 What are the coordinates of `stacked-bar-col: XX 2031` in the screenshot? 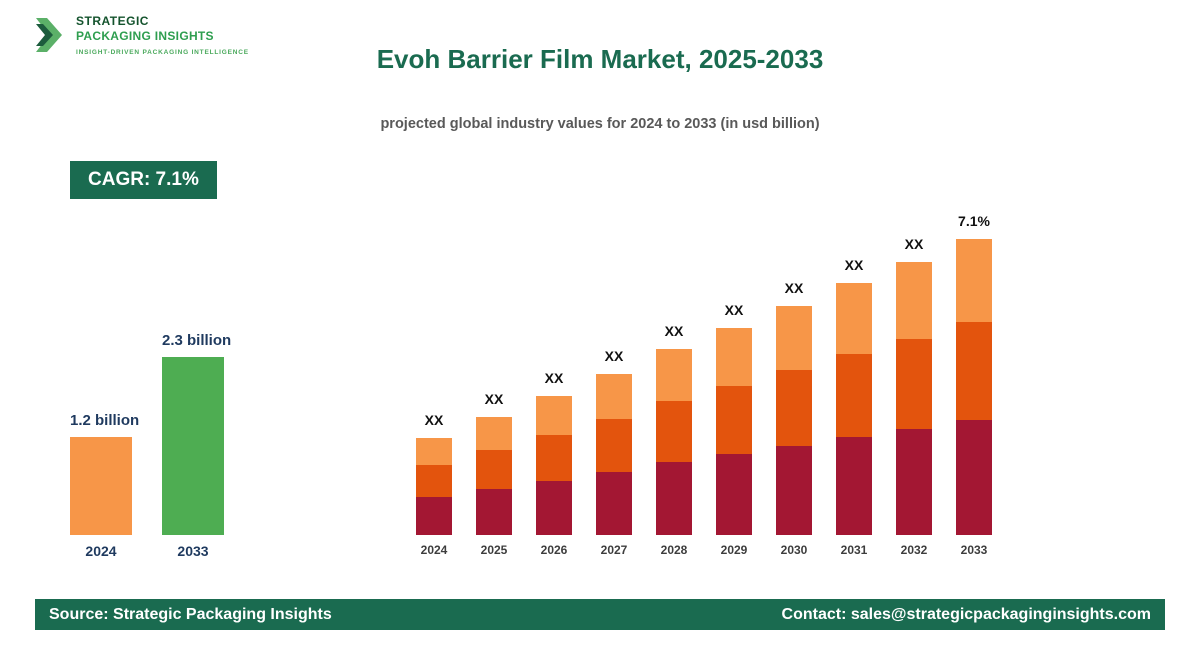 It's located at (854, 383).